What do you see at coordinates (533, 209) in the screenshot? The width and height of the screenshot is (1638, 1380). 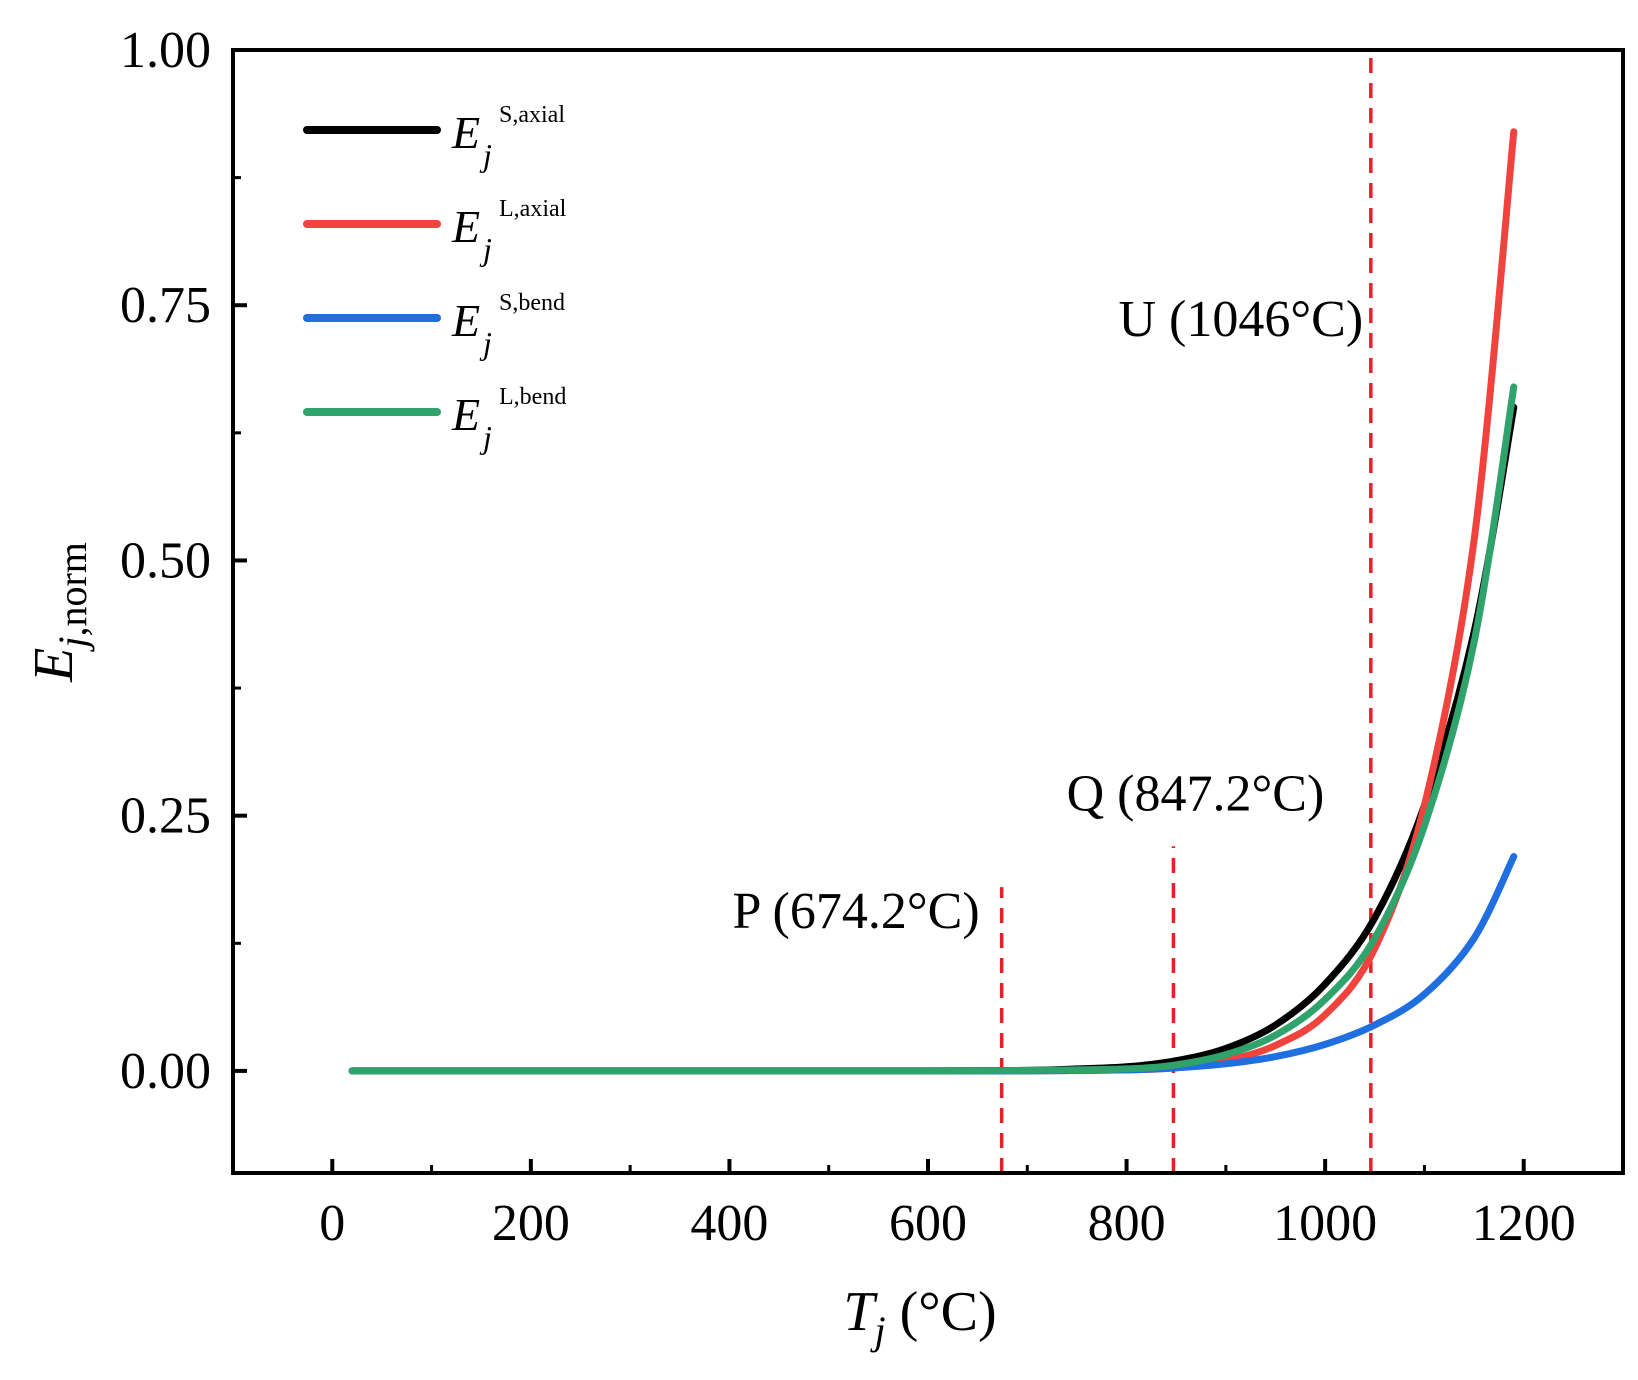 I see `legend-label-sup: L,axial` at bounding box center [533, 209].